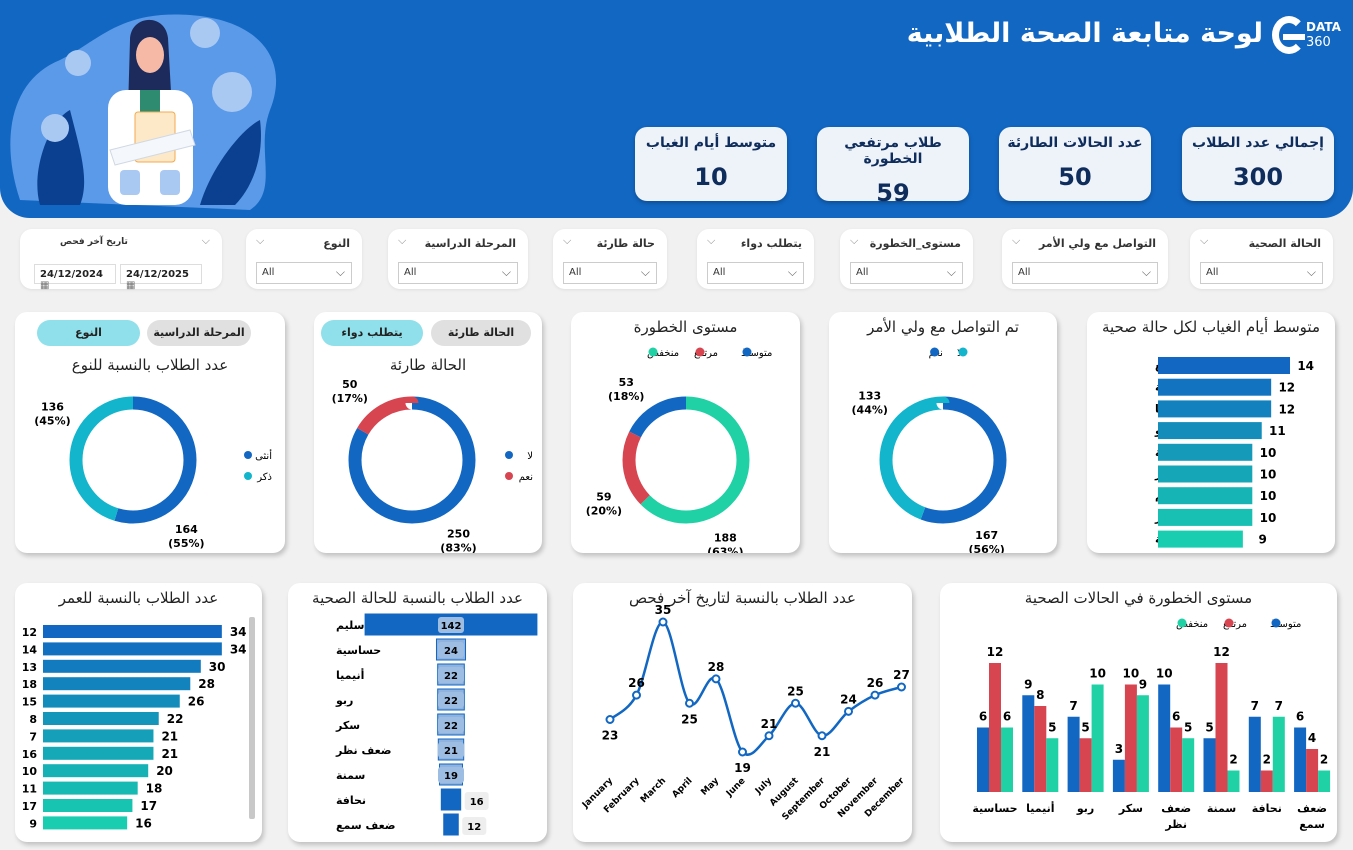 This screenshot has width=1353, height=850. I want to click on slicer-label: مستوى_الخطورة, so click(915, 243).